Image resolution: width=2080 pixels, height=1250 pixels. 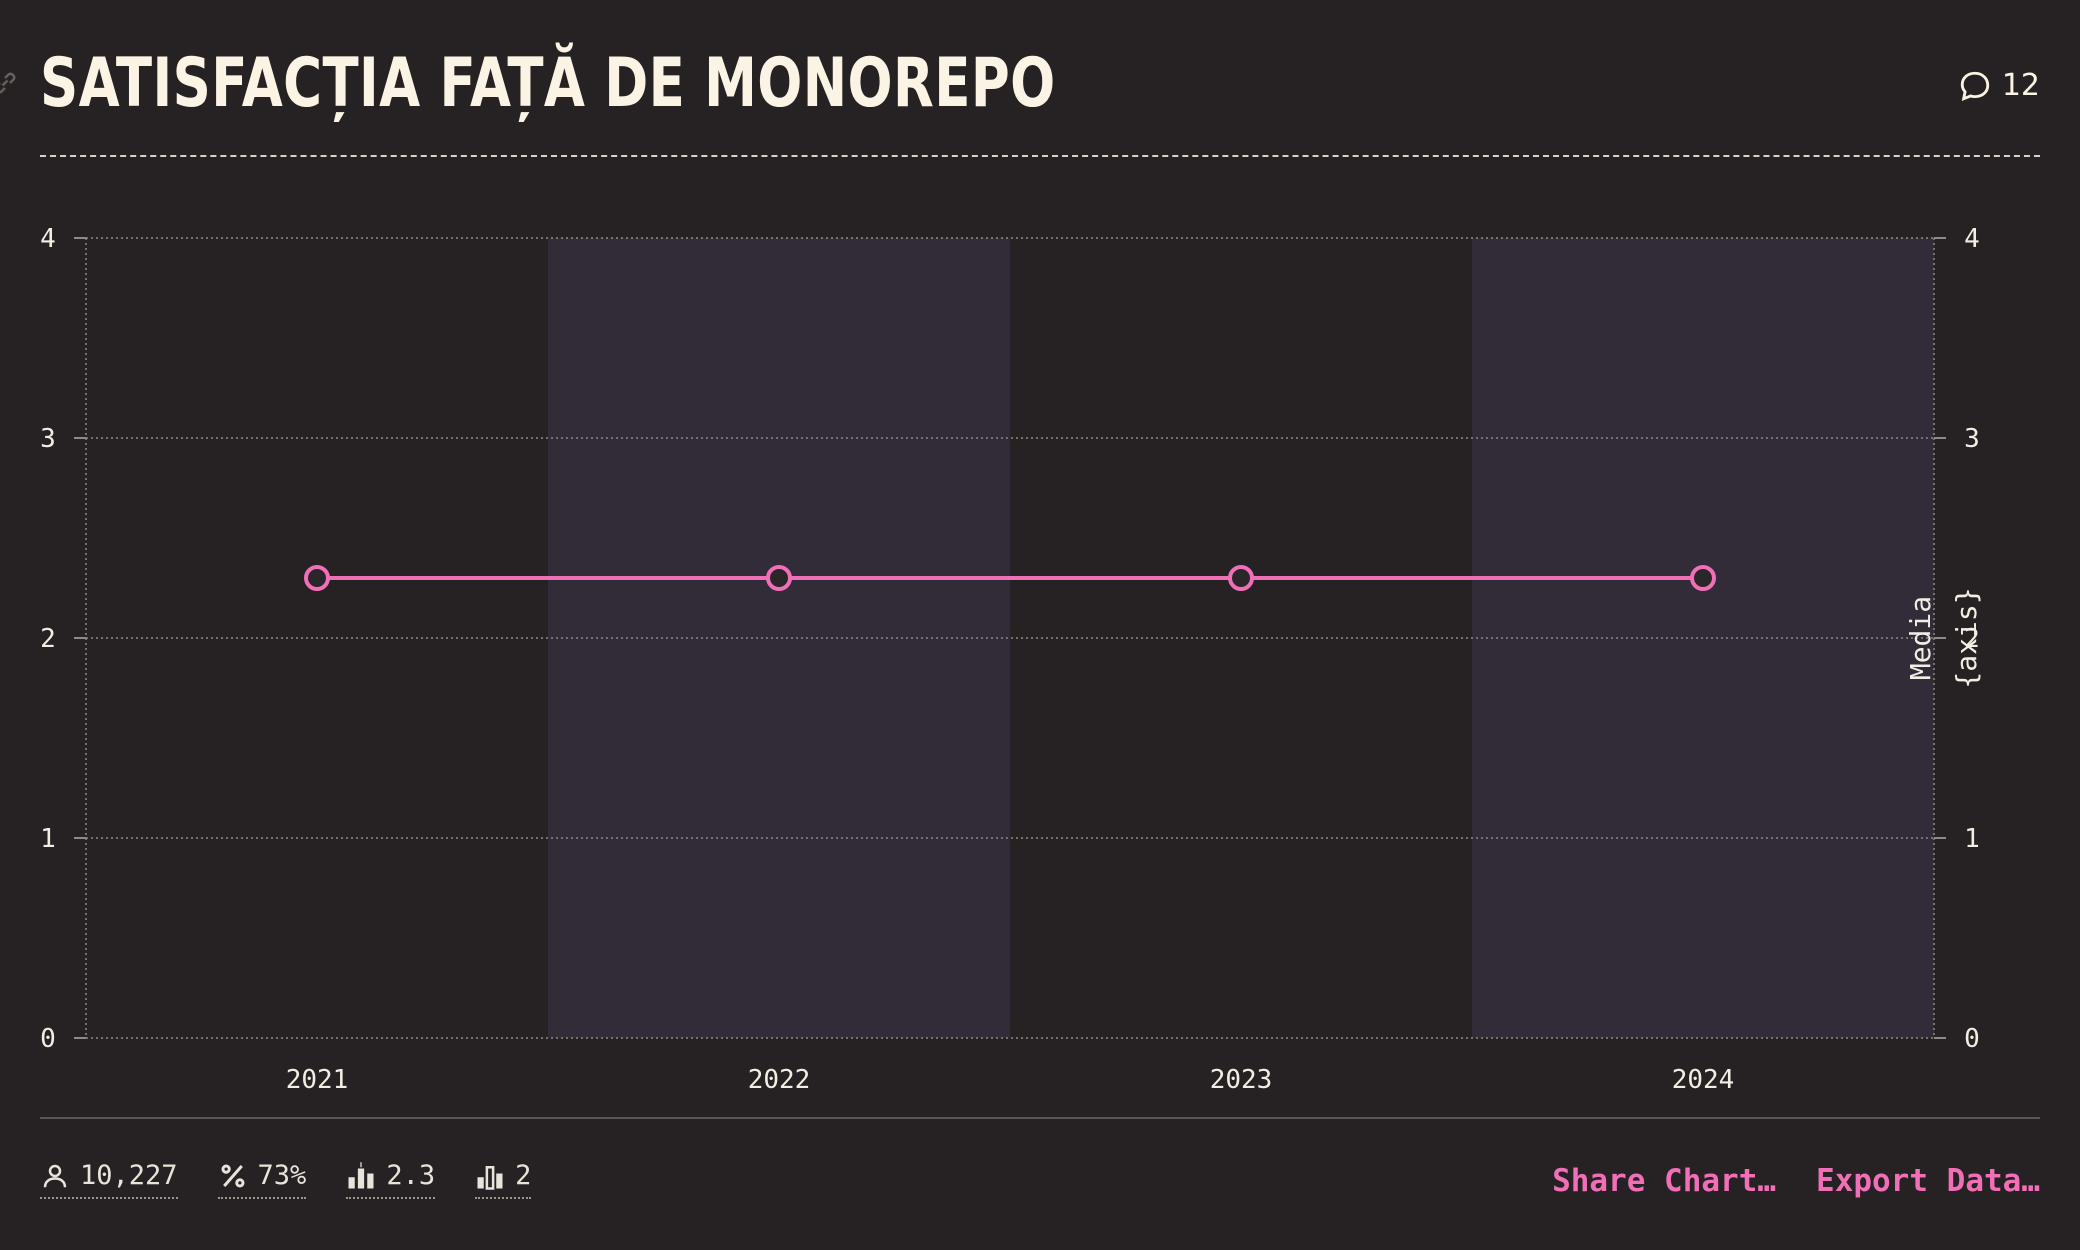 I want to click on stat-median: 2, so click(x=503, y=1179).